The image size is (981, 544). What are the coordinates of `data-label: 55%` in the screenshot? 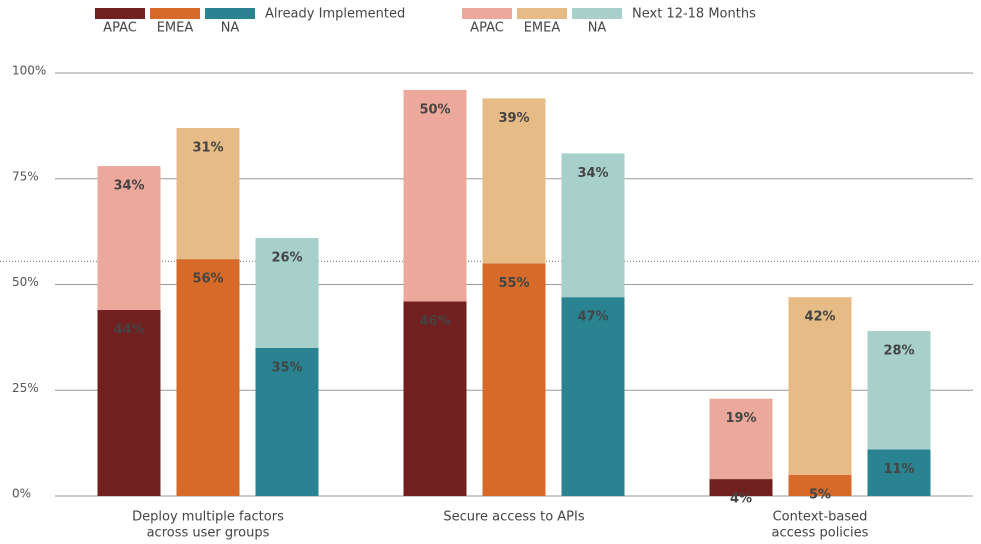 It's located at (513, 283).